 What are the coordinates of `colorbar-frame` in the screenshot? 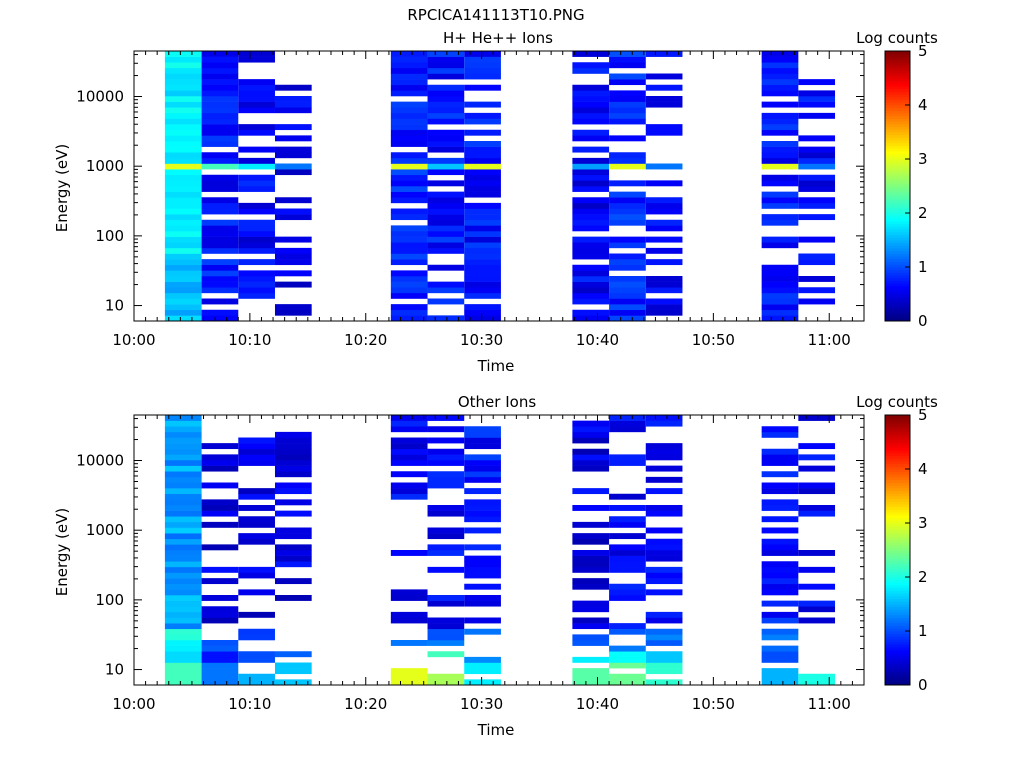 It's located at (897, 550).